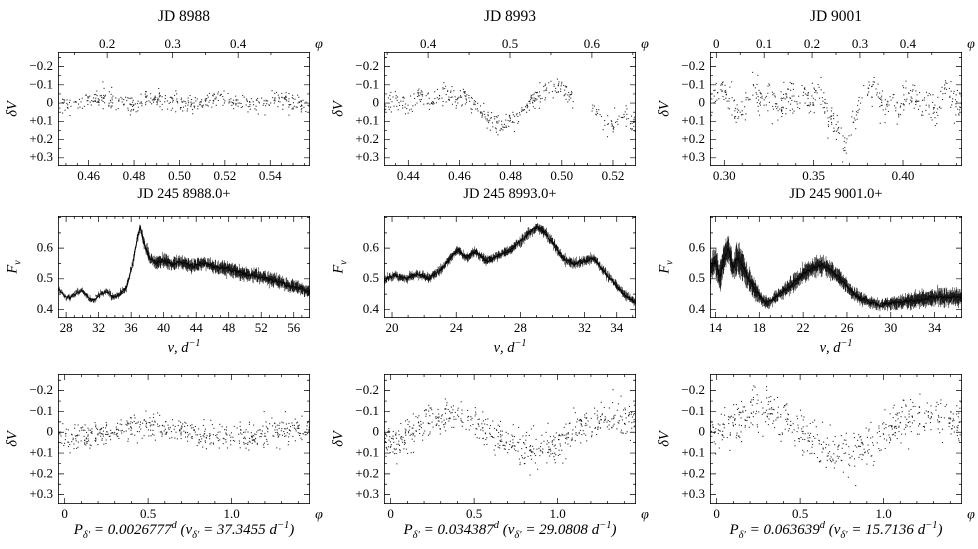 The height and width of the screenshot is (549, 978). What do you see at coordinates (12, 439) in the screenshot?
I see `column-1-folded-y-axis-label: δV` at bounding box center [12, 439].